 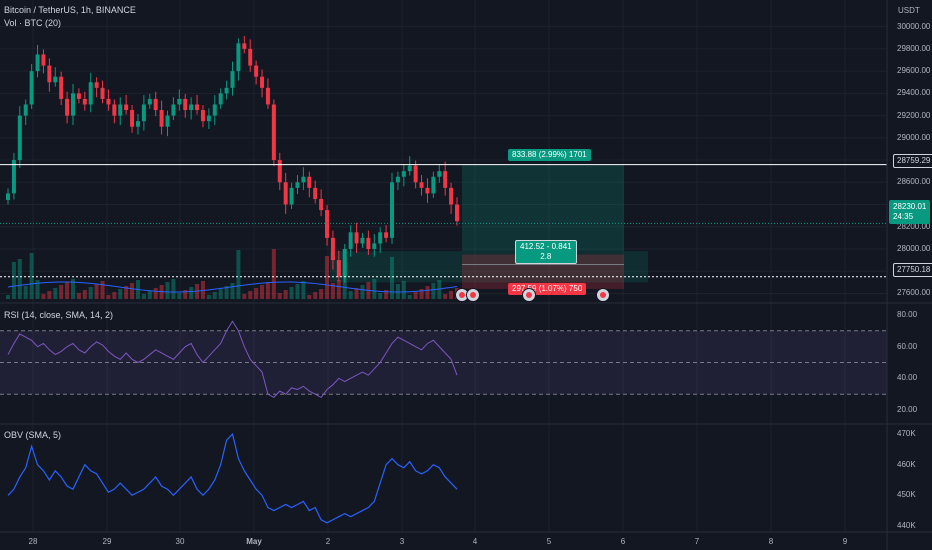 What do you see at coordinates (549, 155) in the screenshot?
I see `target-label: 833.88 (2.99%) 1701` at bounding box center [549, 155].